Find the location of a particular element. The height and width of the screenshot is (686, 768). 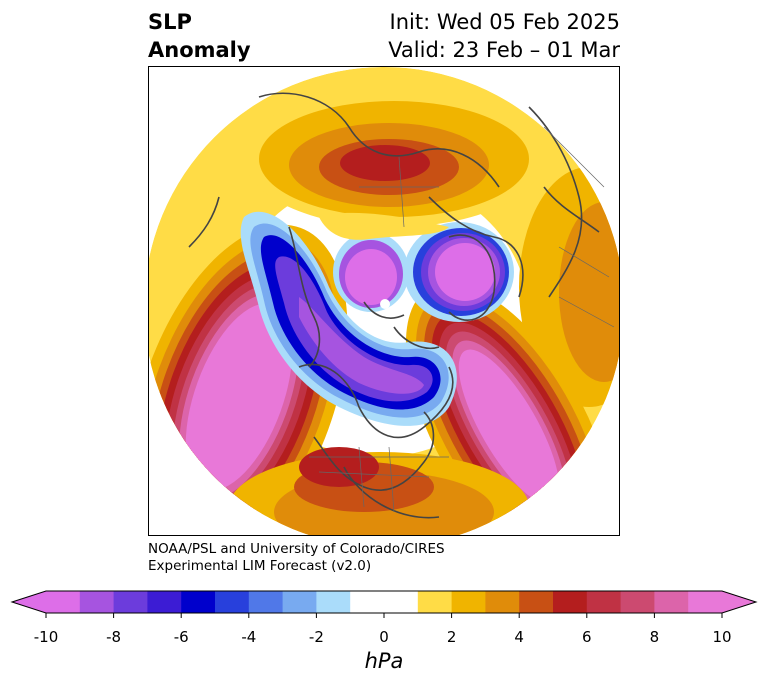

asia-high is located at coordinates (569, 287).